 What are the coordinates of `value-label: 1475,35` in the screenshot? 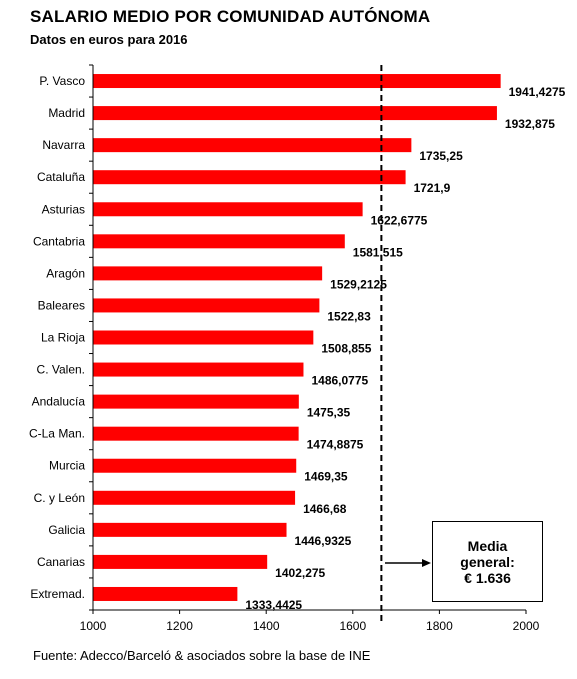 It's located at (329, 413).